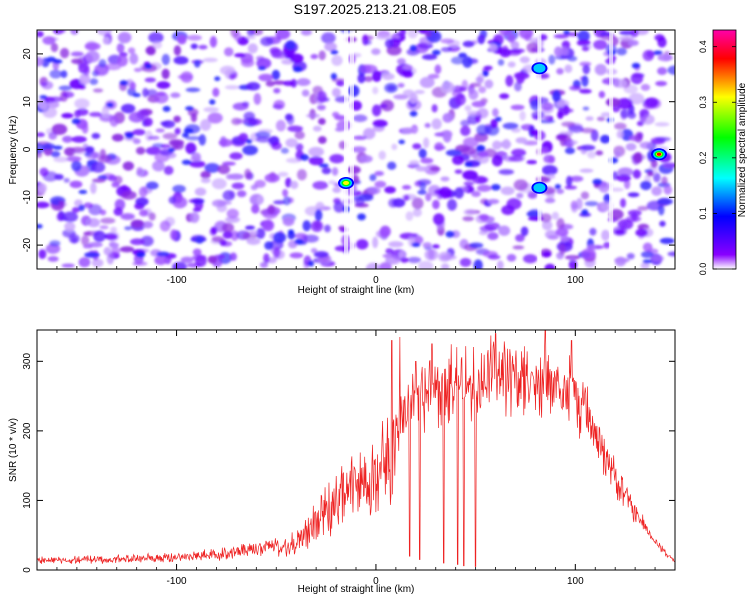  I want to click on y-tick-label: 0, so click(27, 149).